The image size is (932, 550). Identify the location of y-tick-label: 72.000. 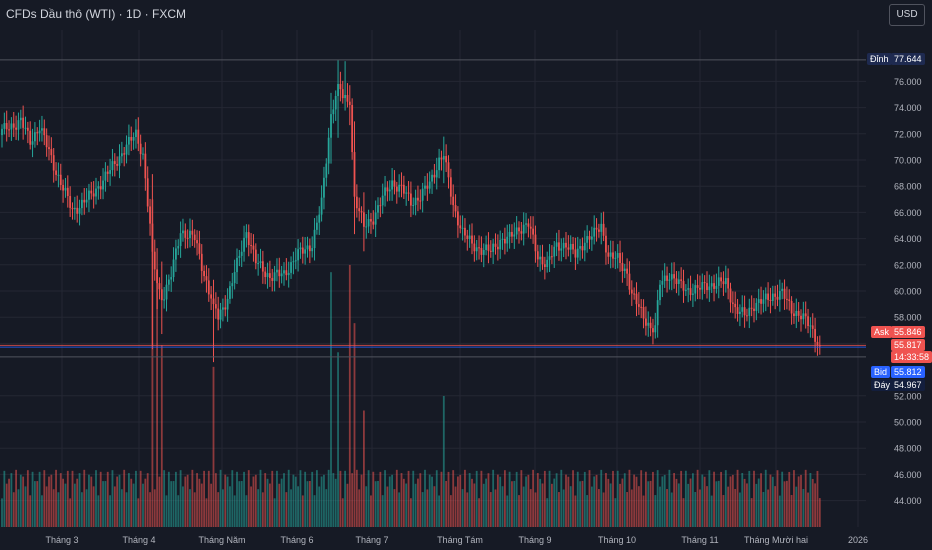
(908, 134).